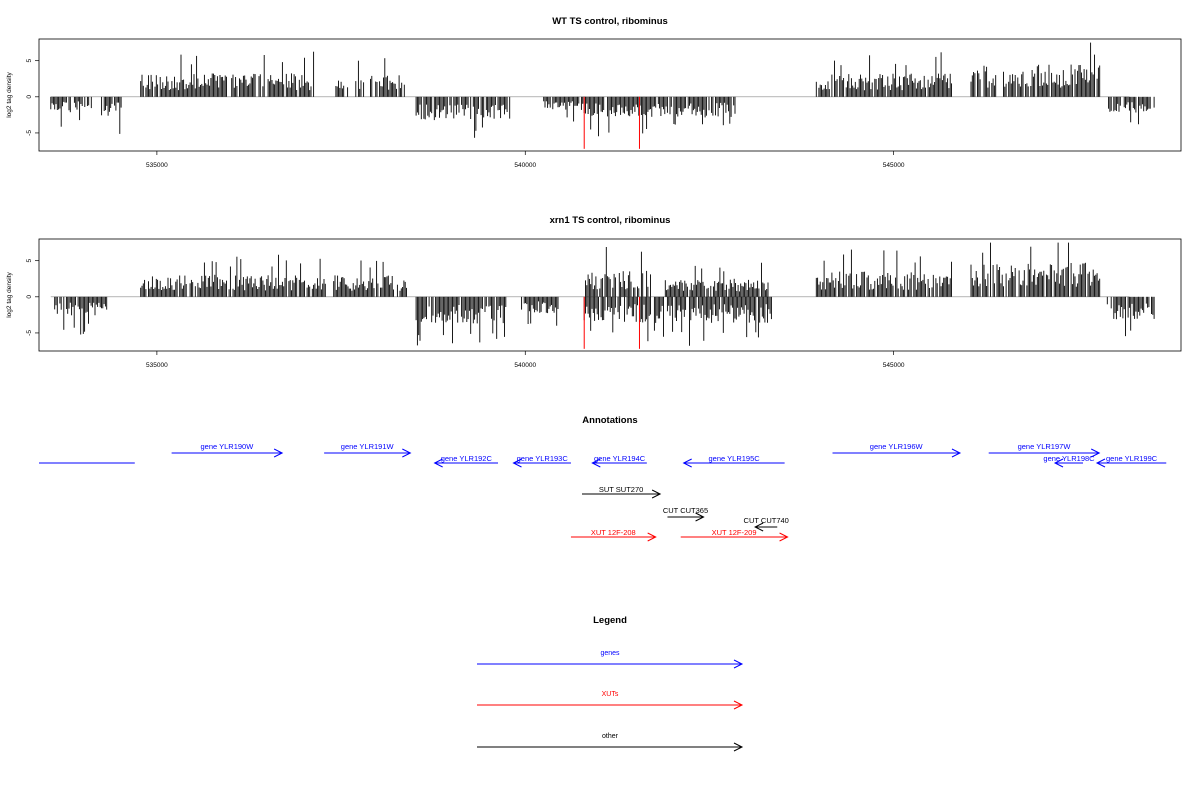 This screenshot has height=800, width=1200. What do you see at coordinates (9, 294) in the screenshot?
I see `panel-xrn1-ylabel: log2 tag density` at bounding box center [9, 294].